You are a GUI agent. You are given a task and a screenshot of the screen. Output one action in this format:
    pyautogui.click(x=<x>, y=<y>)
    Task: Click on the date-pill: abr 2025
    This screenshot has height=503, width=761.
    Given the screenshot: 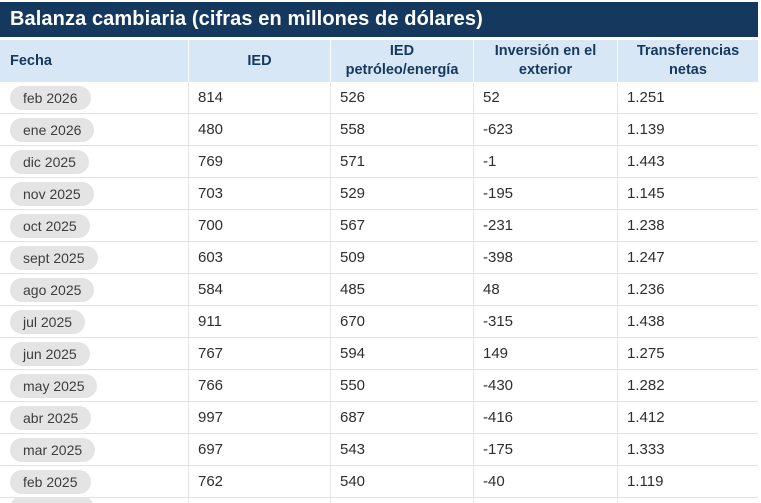 What is the action you would take?
    pyautogui.click(x=51, y=417)
    